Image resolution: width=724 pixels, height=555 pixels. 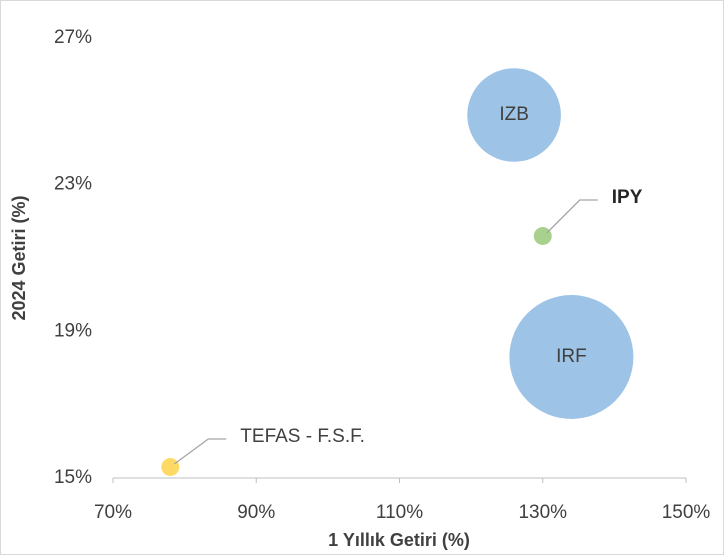 What do you see at coordinates (73, 37) in the screenshot?
I see `y-tick-label: 27%` at bounding box center [73, 37].